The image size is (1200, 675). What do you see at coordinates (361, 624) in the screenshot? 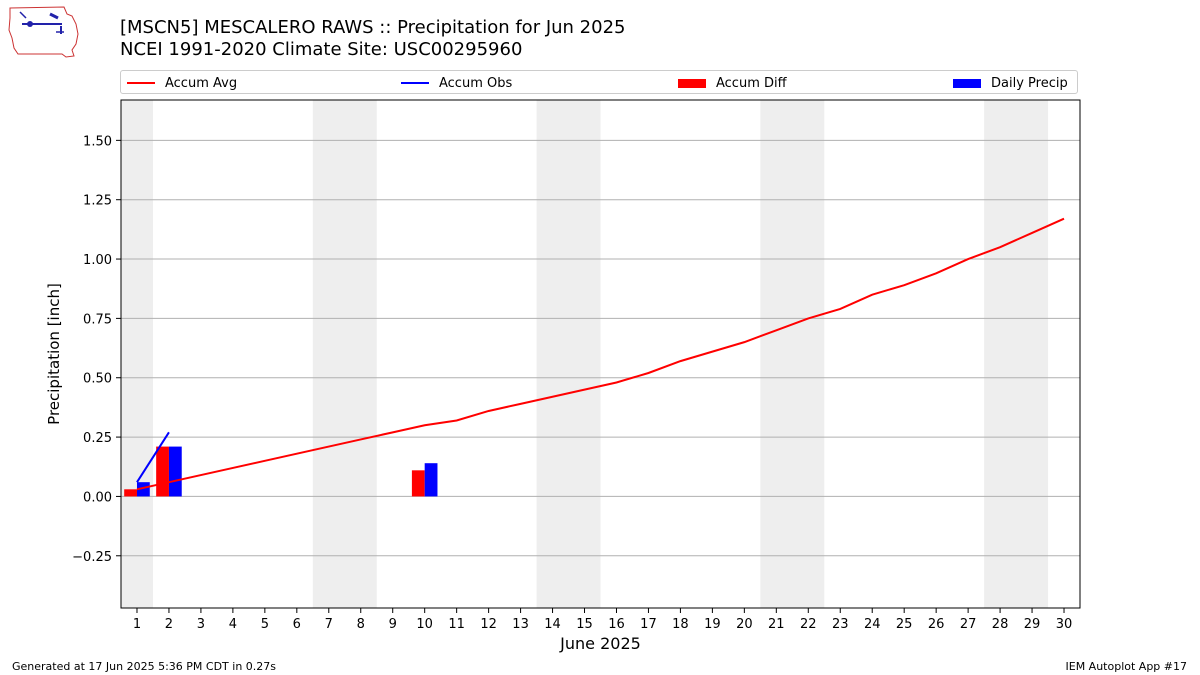
I see `x-tick-label-8: 8` at bounding box center [361, 624].